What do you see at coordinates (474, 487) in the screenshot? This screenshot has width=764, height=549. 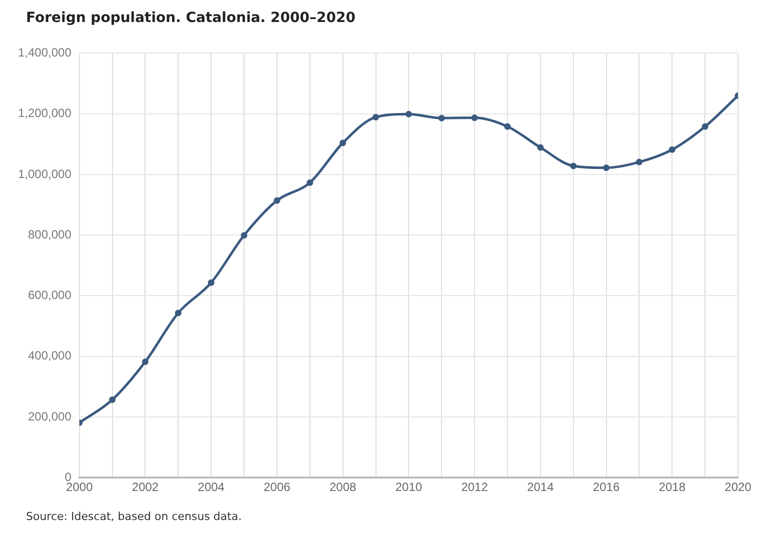 I see `x-tick-label: 2012` at bounding box center [474, 487].